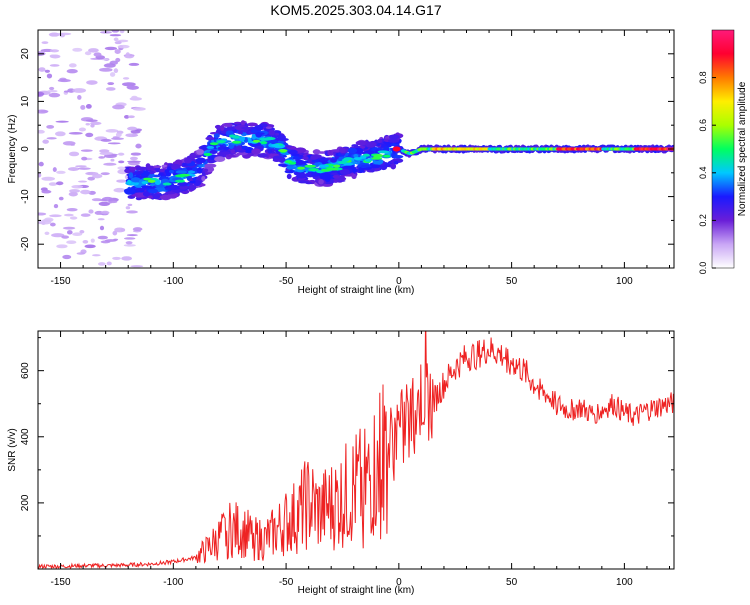  What do you see at coordinates (25, 370) in the screenshot?
I see `snr-y-tick-label: 600` at bounding box center [25, 370].